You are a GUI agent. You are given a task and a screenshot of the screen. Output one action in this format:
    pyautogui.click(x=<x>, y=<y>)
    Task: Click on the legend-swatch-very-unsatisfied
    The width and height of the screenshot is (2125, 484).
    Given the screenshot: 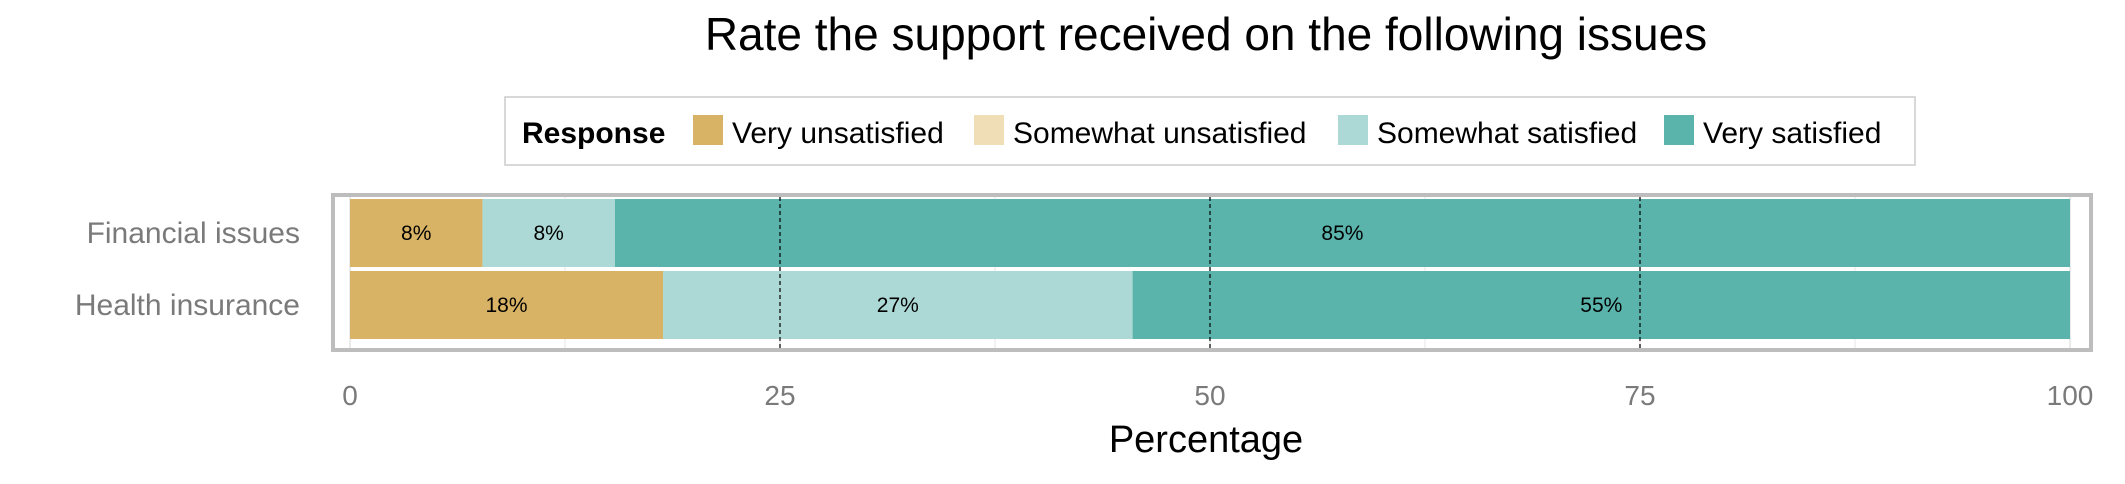 What is the action you would take?
    pyautogui.click(x=708, y=130)
    